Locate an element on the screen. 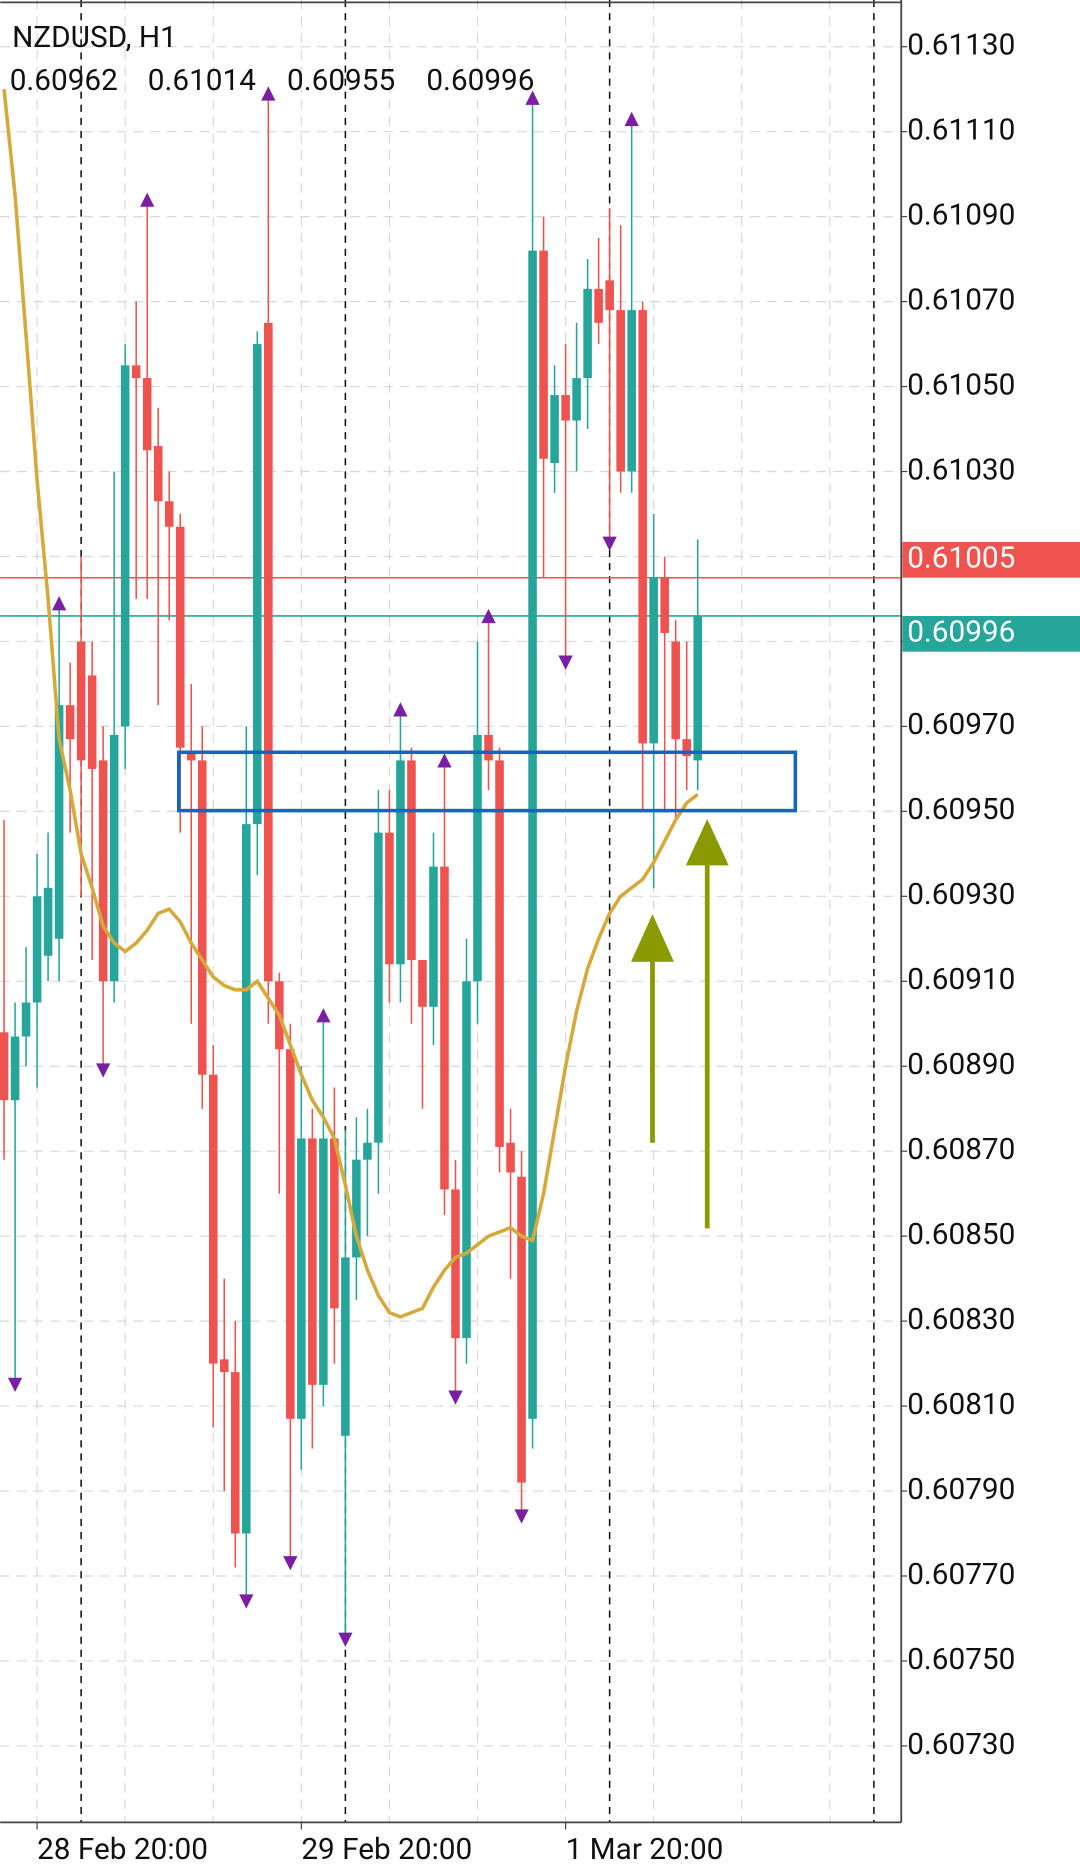  y-tick-label: 0.60770 is located at coordinates (961, 1574).